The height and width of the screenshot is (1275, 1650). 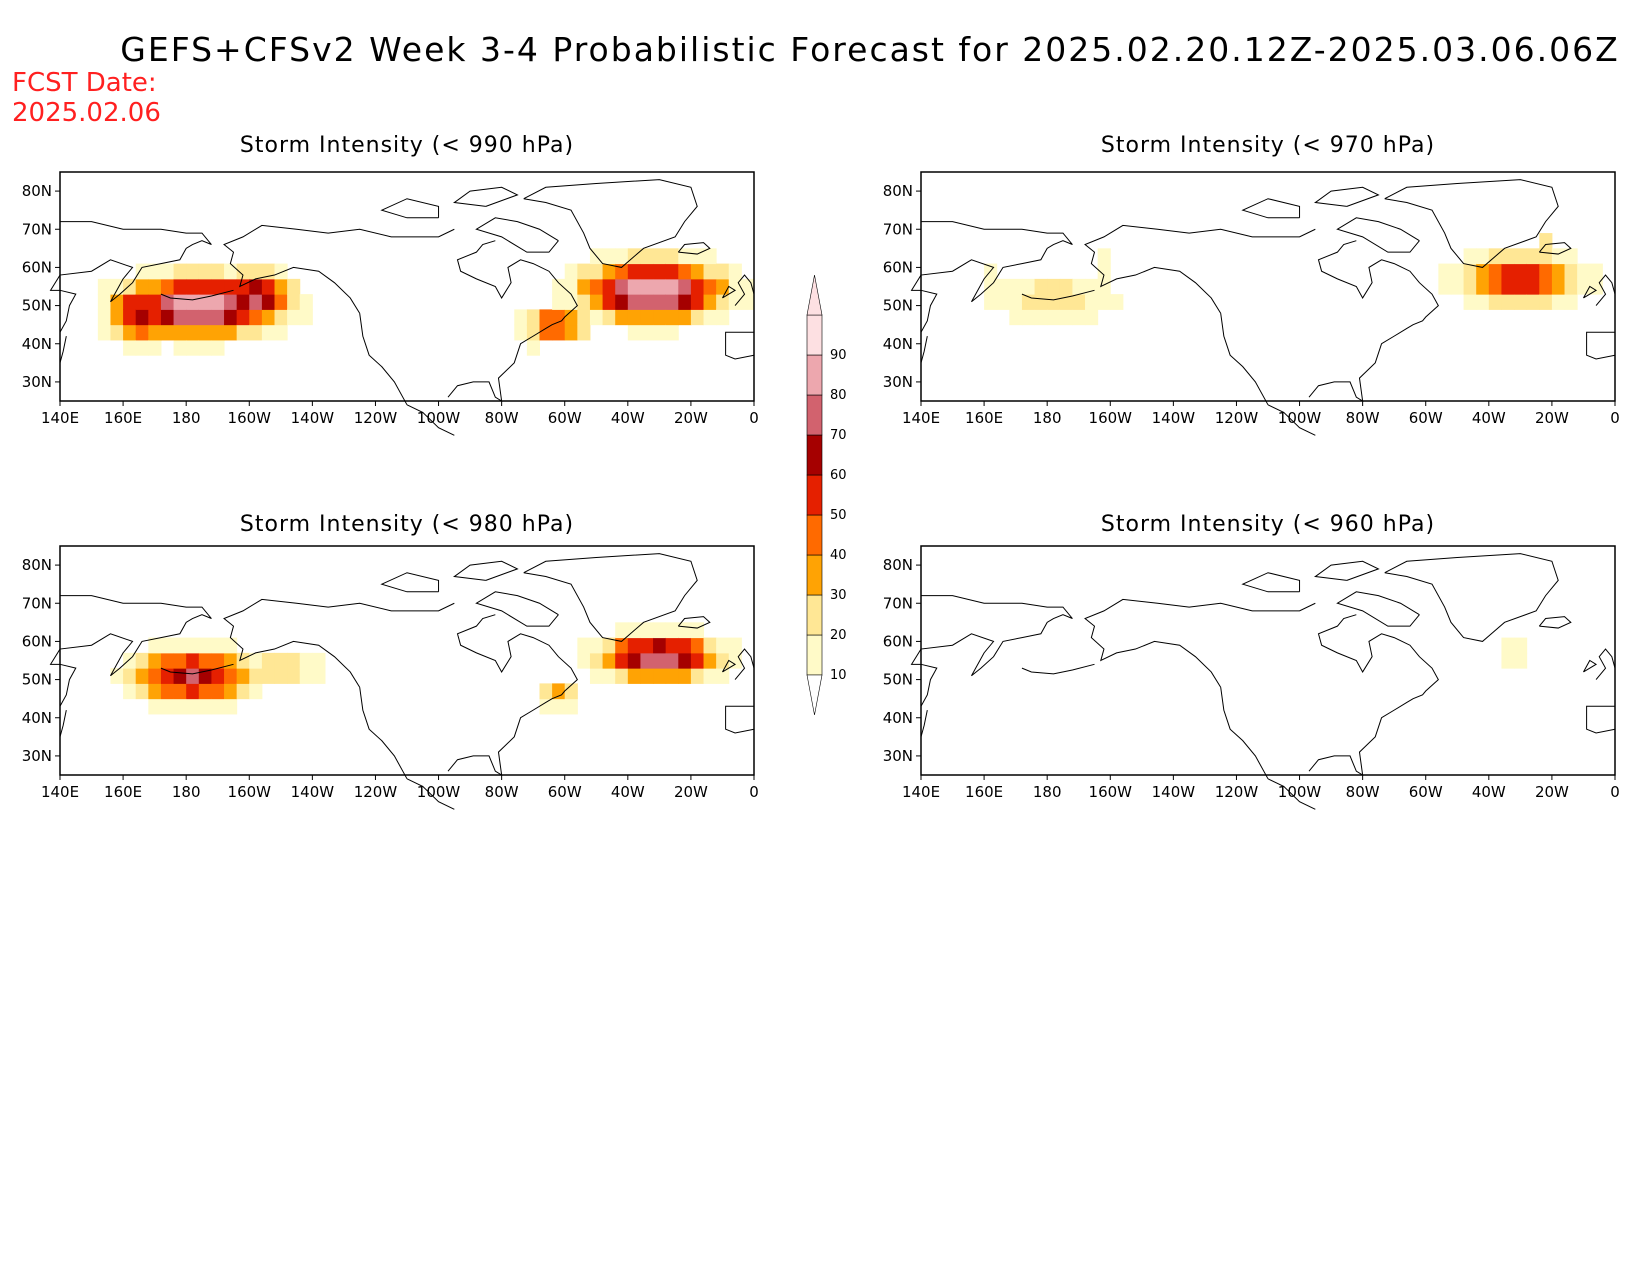 I want to click on panel-frame, so click(x=1268, y=660).